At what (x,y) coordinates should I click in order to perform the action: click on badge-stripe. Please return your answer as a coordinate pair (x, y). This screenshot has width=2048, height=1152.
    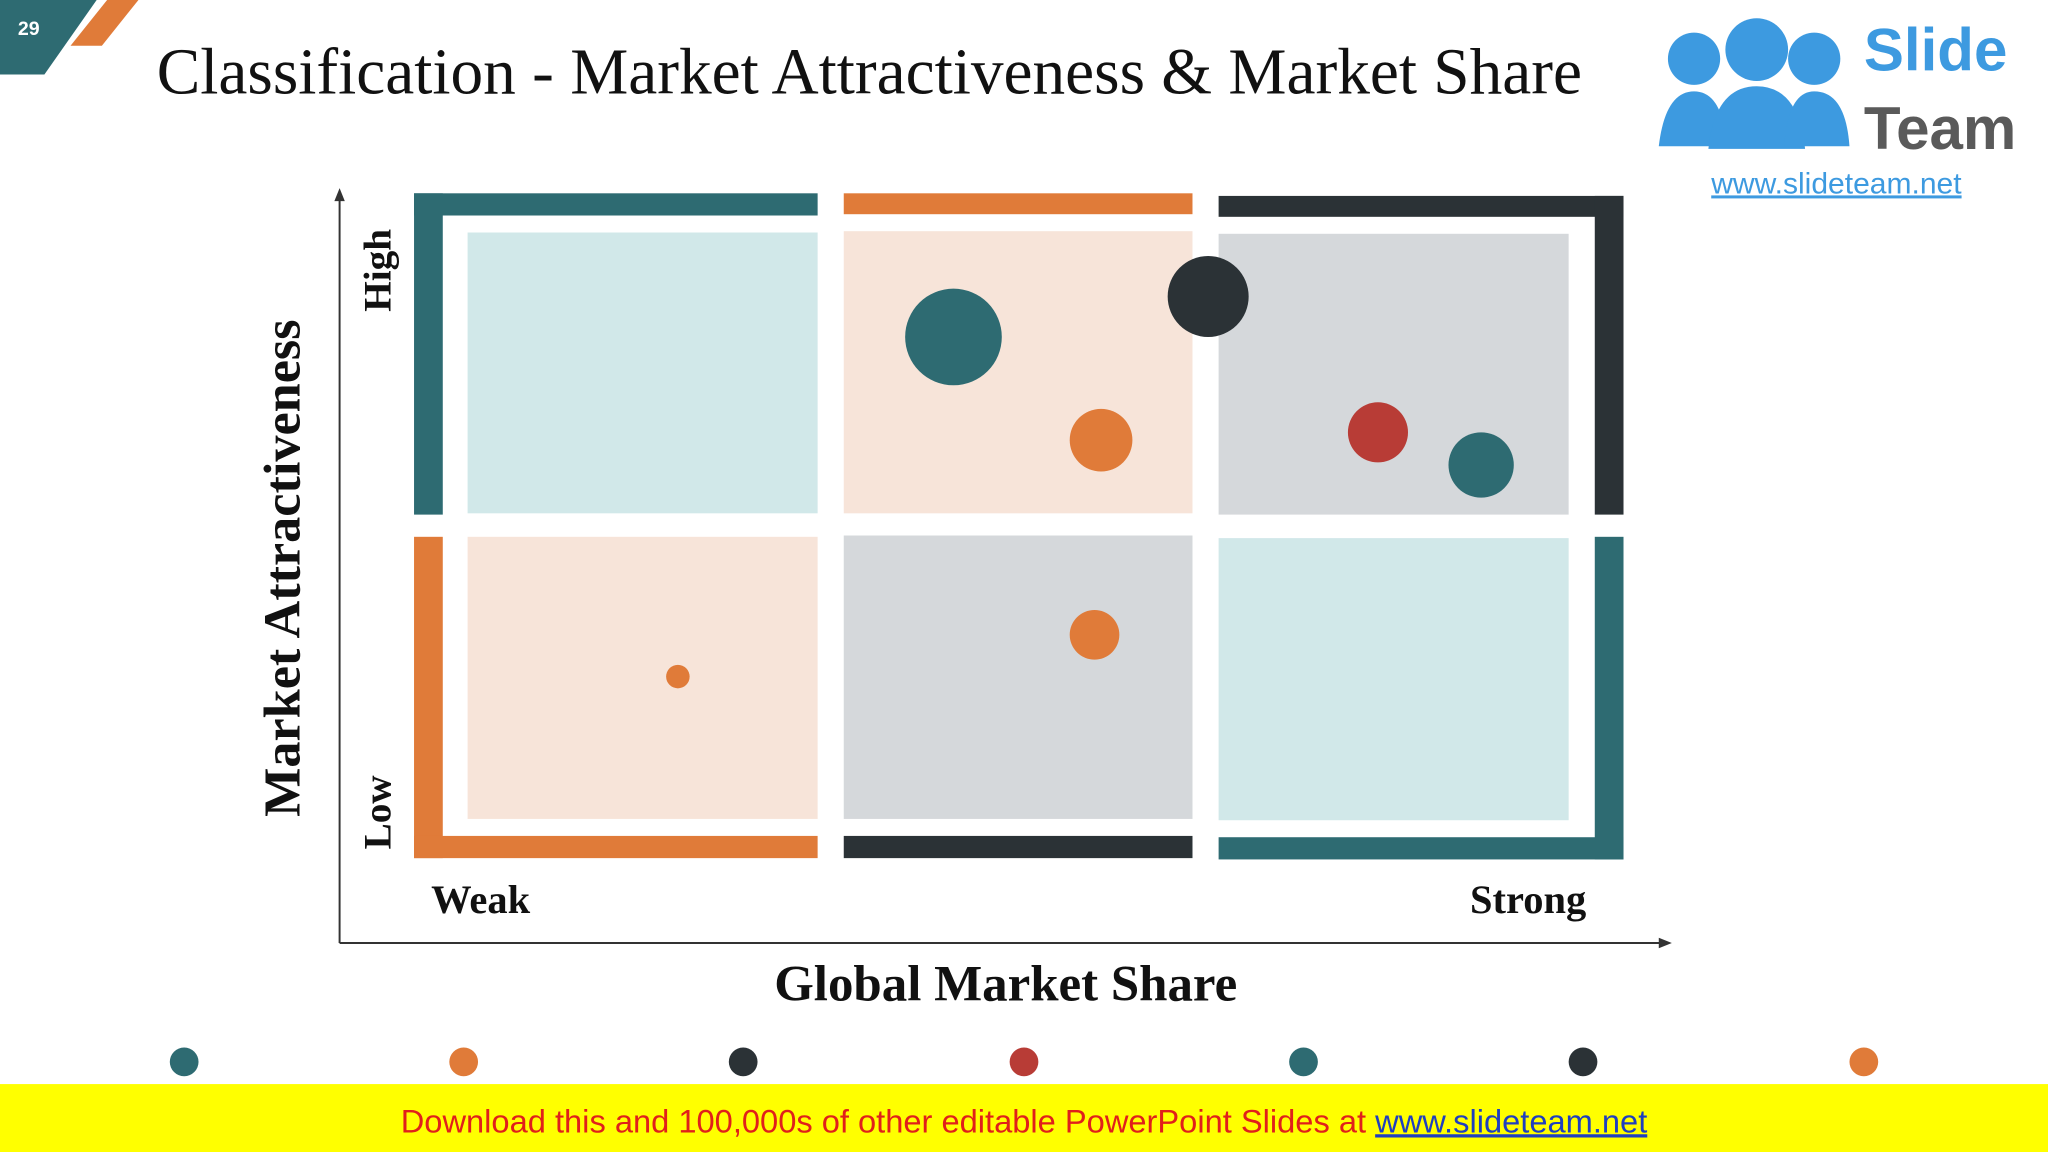
    Looking at the image, I should click on (104, 23).